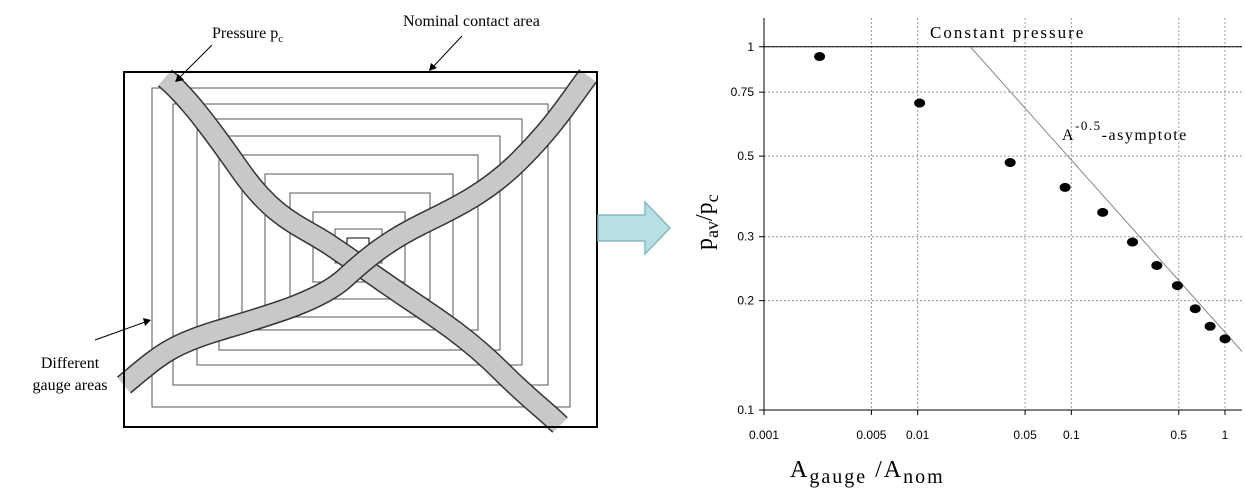  I want to click on x-tick-label: 0.1, so click(1071, 435).